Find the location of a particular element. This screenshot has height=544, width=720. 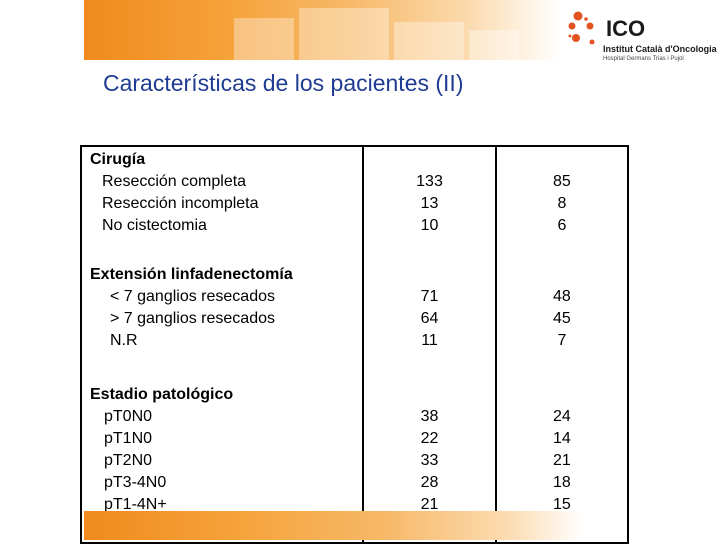

logo-tagline: Hospital Germans Trias i Pujol is located at coordinates (643, 59).